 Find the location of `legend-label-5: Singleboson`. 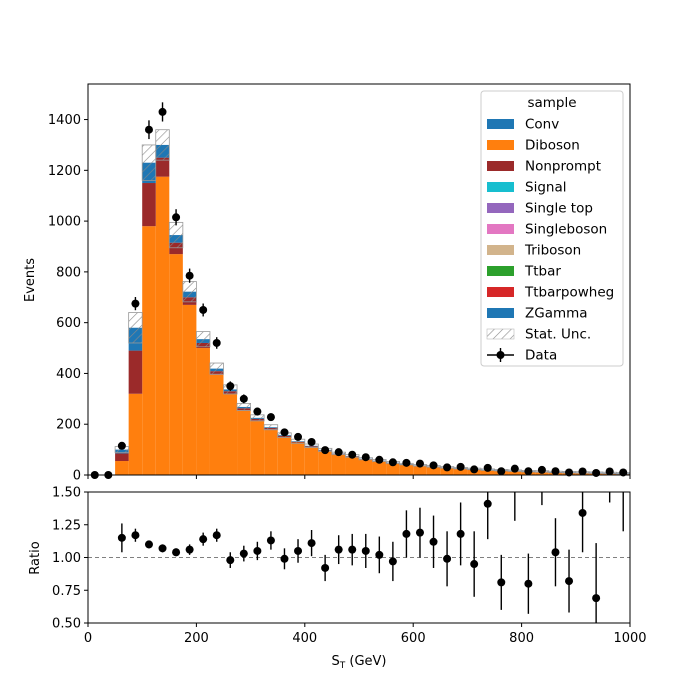

legend-label-5: Singleboson is located at coordinates (566, 230).